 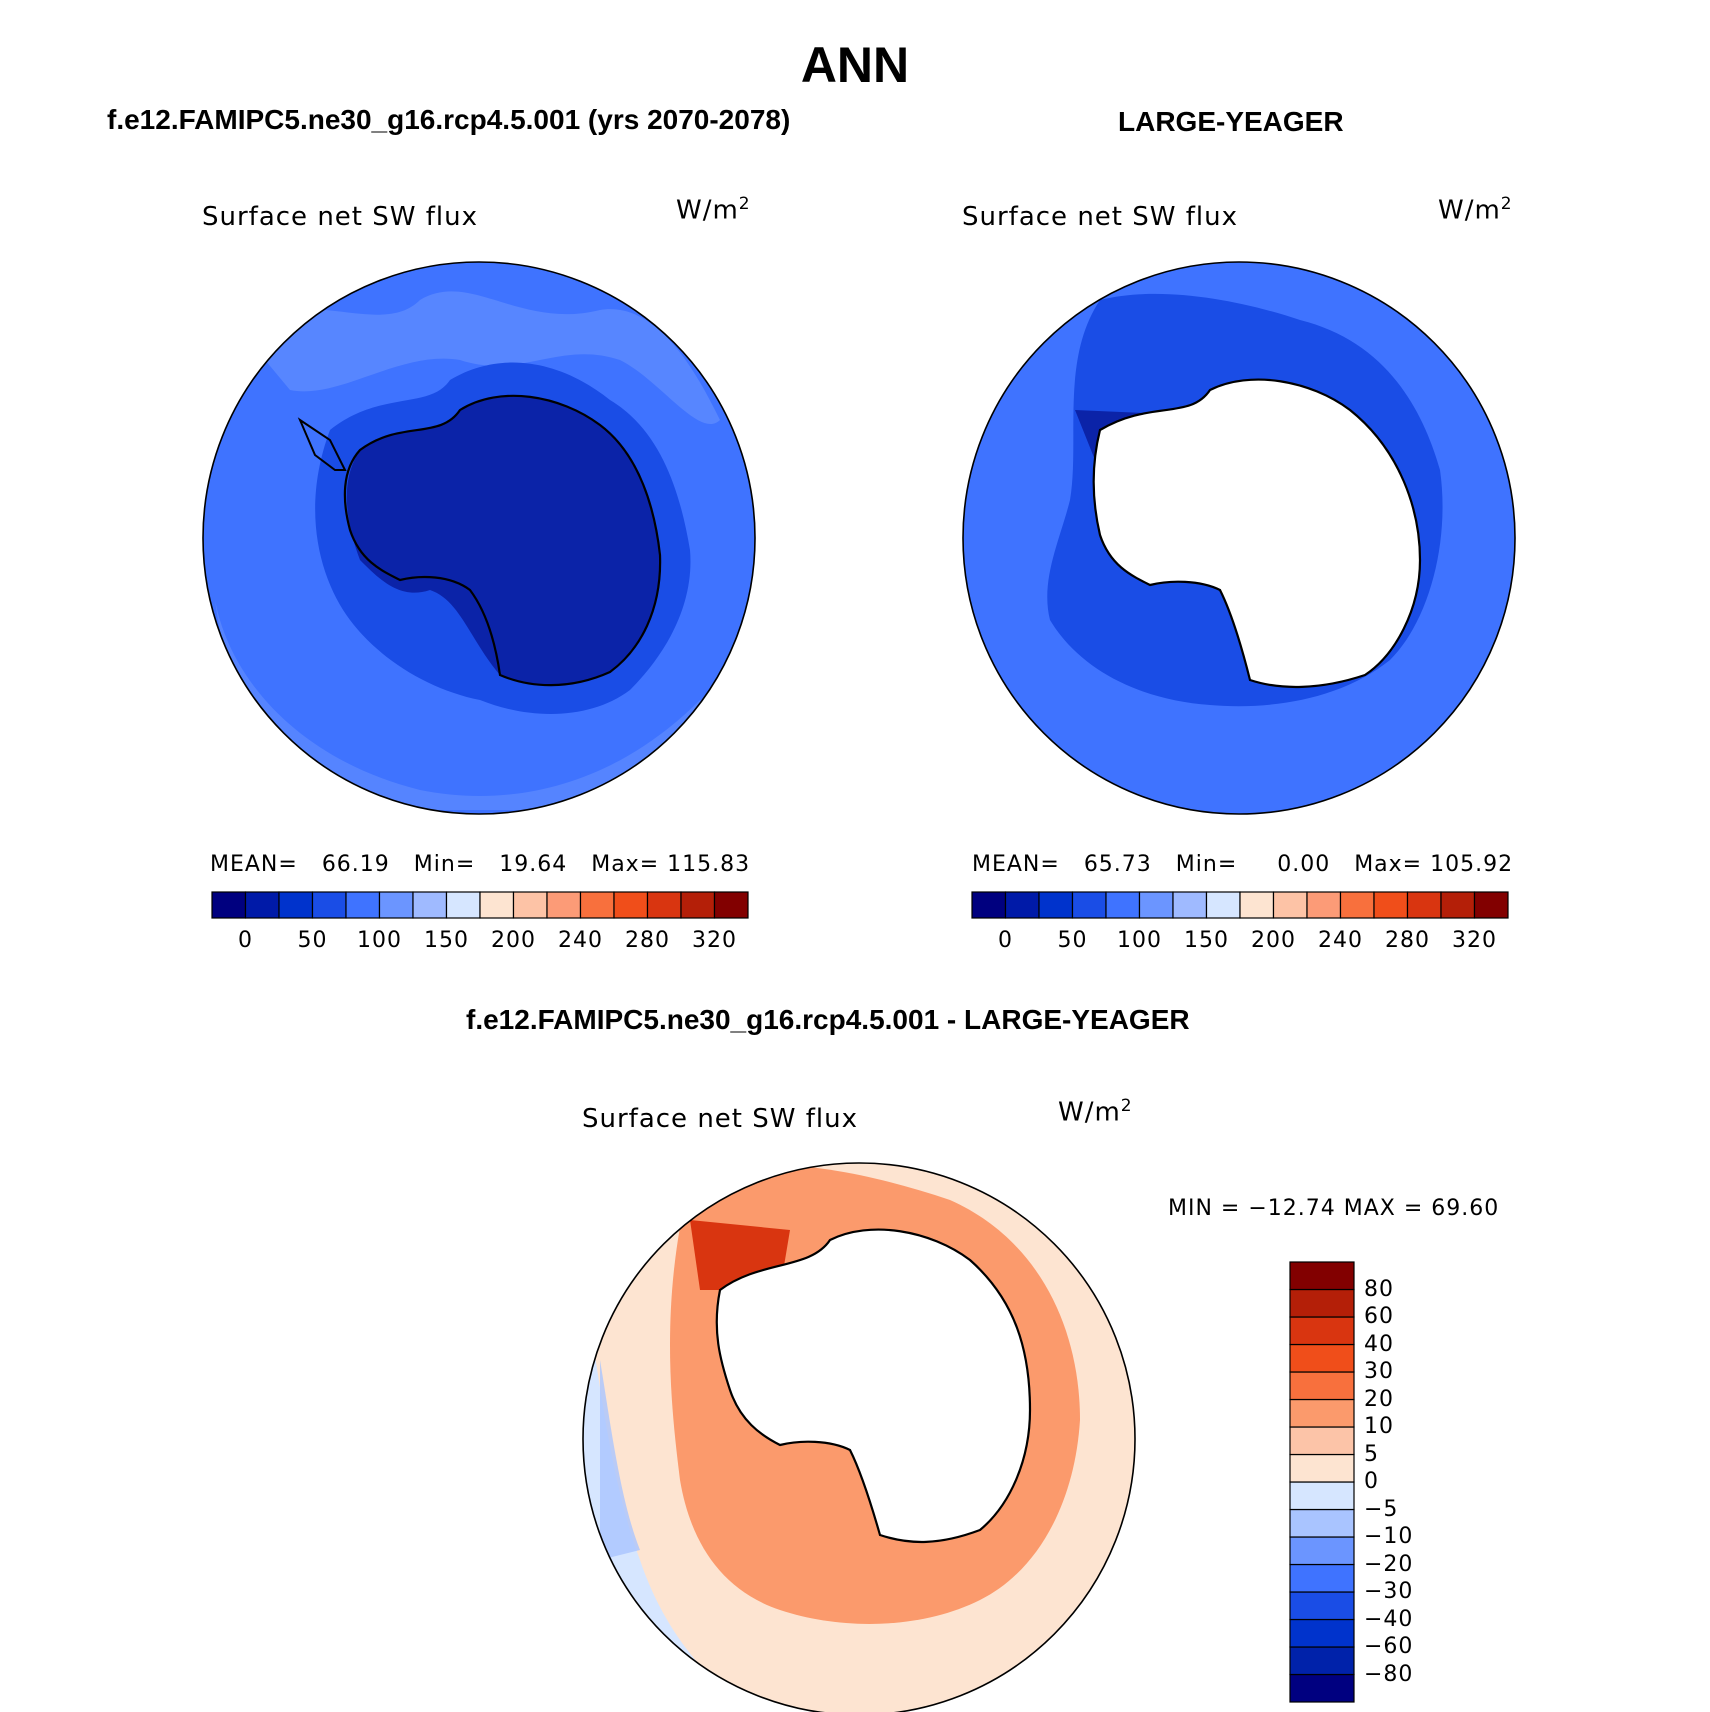 I want to click on panel1-frame, so click(x=479, y=538).